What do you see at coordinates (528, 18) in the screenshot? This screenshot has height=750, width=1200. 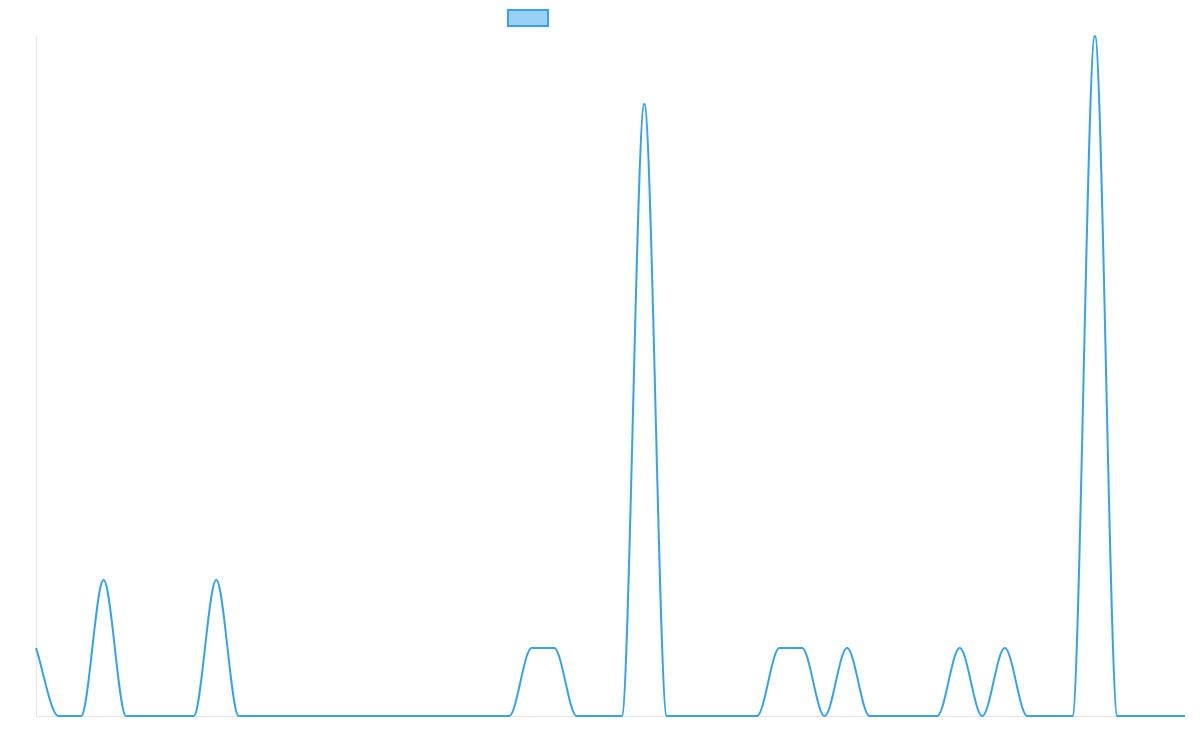 I see `legend-swatch` at bounding box center [528, 18].